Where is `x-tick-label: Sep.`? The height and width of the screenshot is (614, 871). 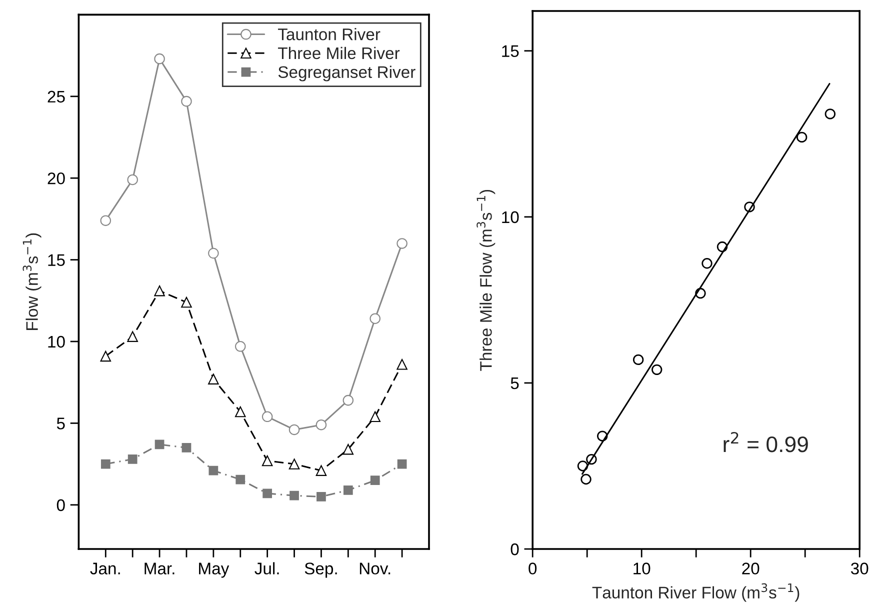 x-tick-label: Sep. is located at coordinates (320, 570).